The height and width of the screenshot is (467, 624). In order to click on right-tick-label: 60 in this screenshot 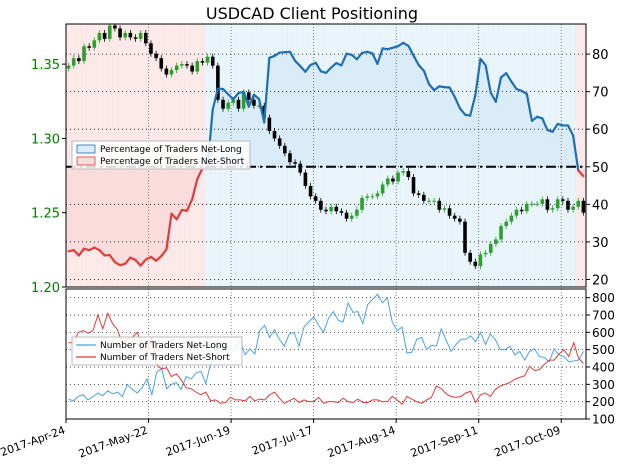, I will do `click(600, 130)`.